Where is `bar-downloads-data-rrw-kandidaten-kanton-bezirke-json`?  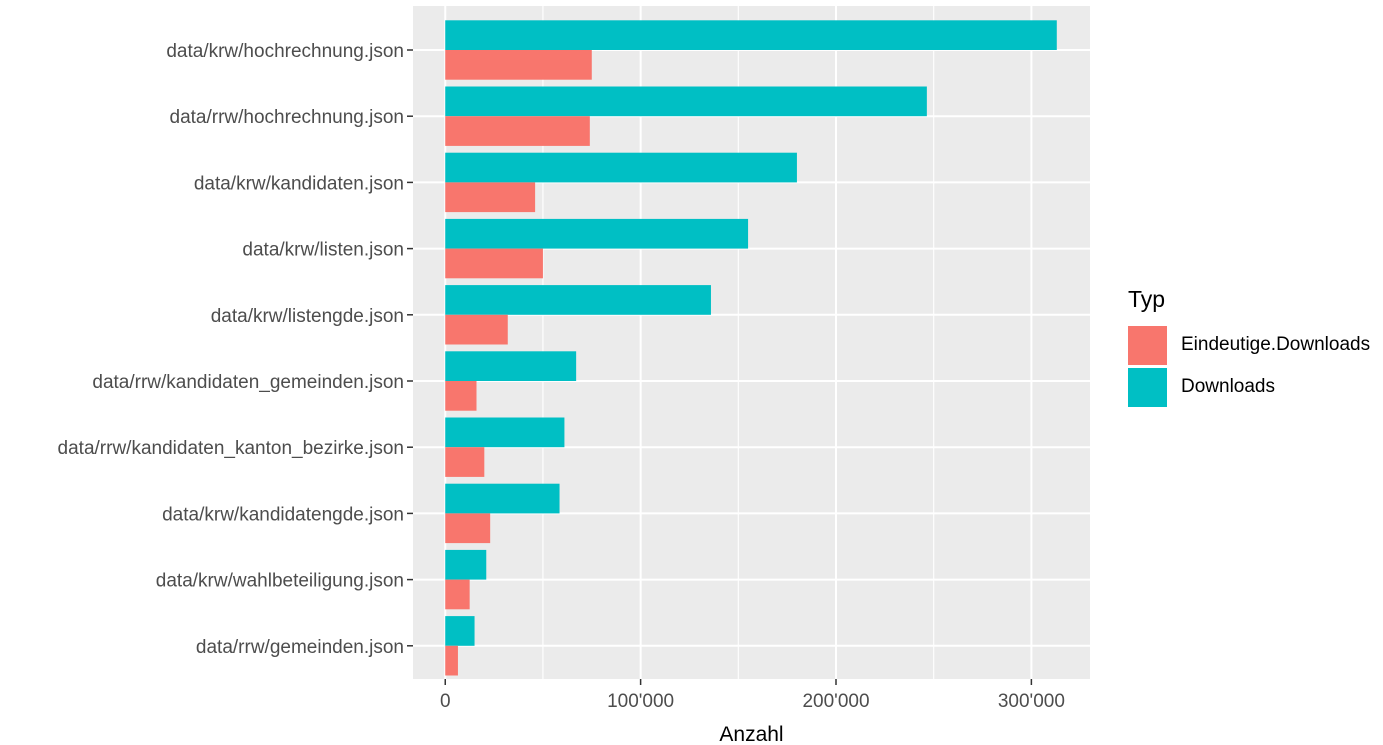 bar-downloads-data-rrw-kandidaten-kanton-bezirke-json is located at coordinates (505, 432).